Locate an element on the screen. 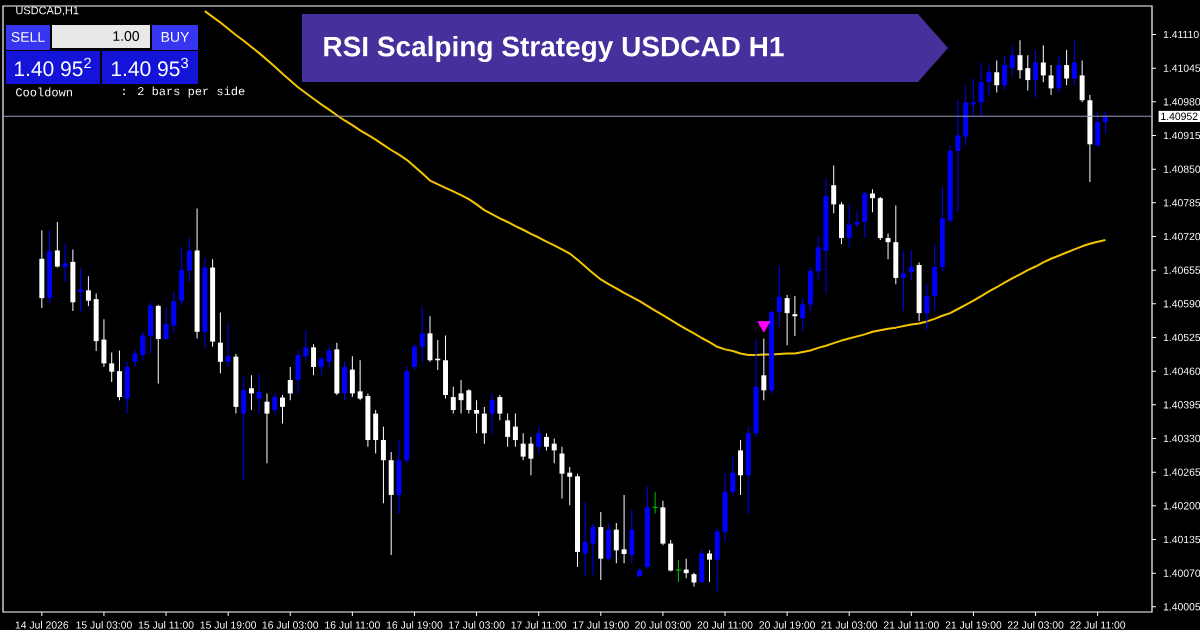 The image size is (1200, 630). y-tick-label: 1.40200 is located at coordinates (1181, 506).